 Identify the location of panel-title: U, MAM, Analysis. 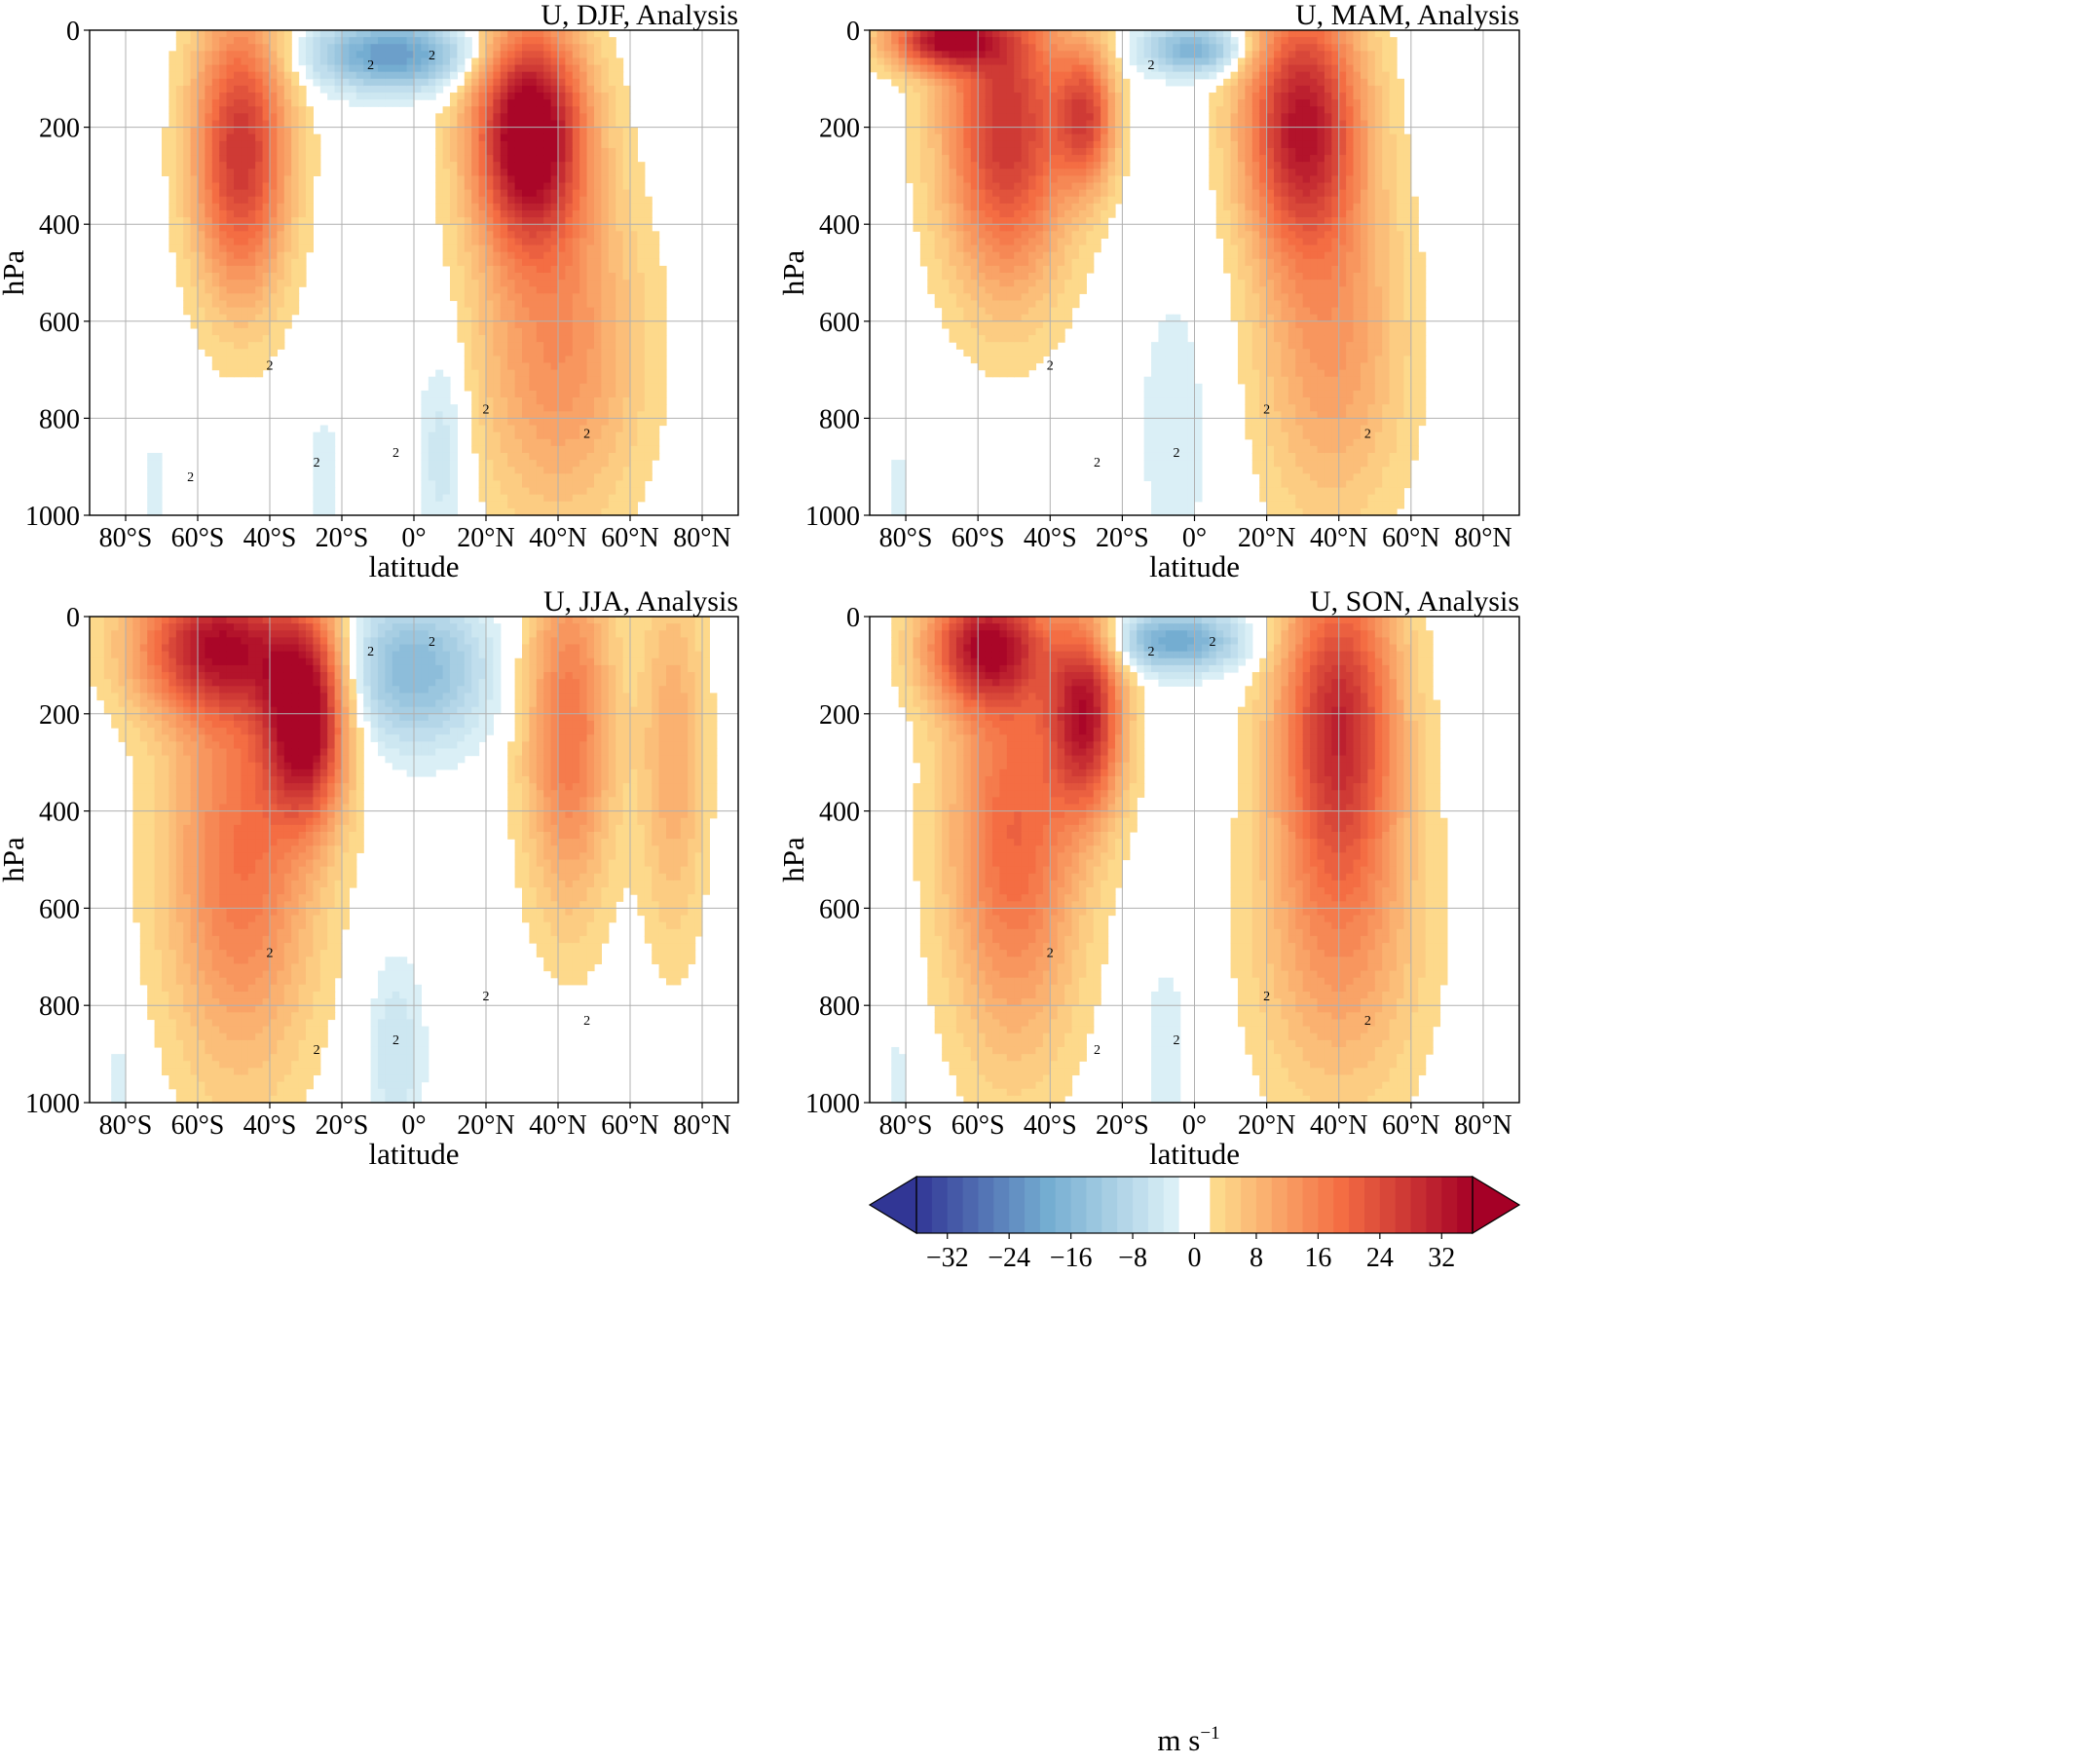
(1407, 15).